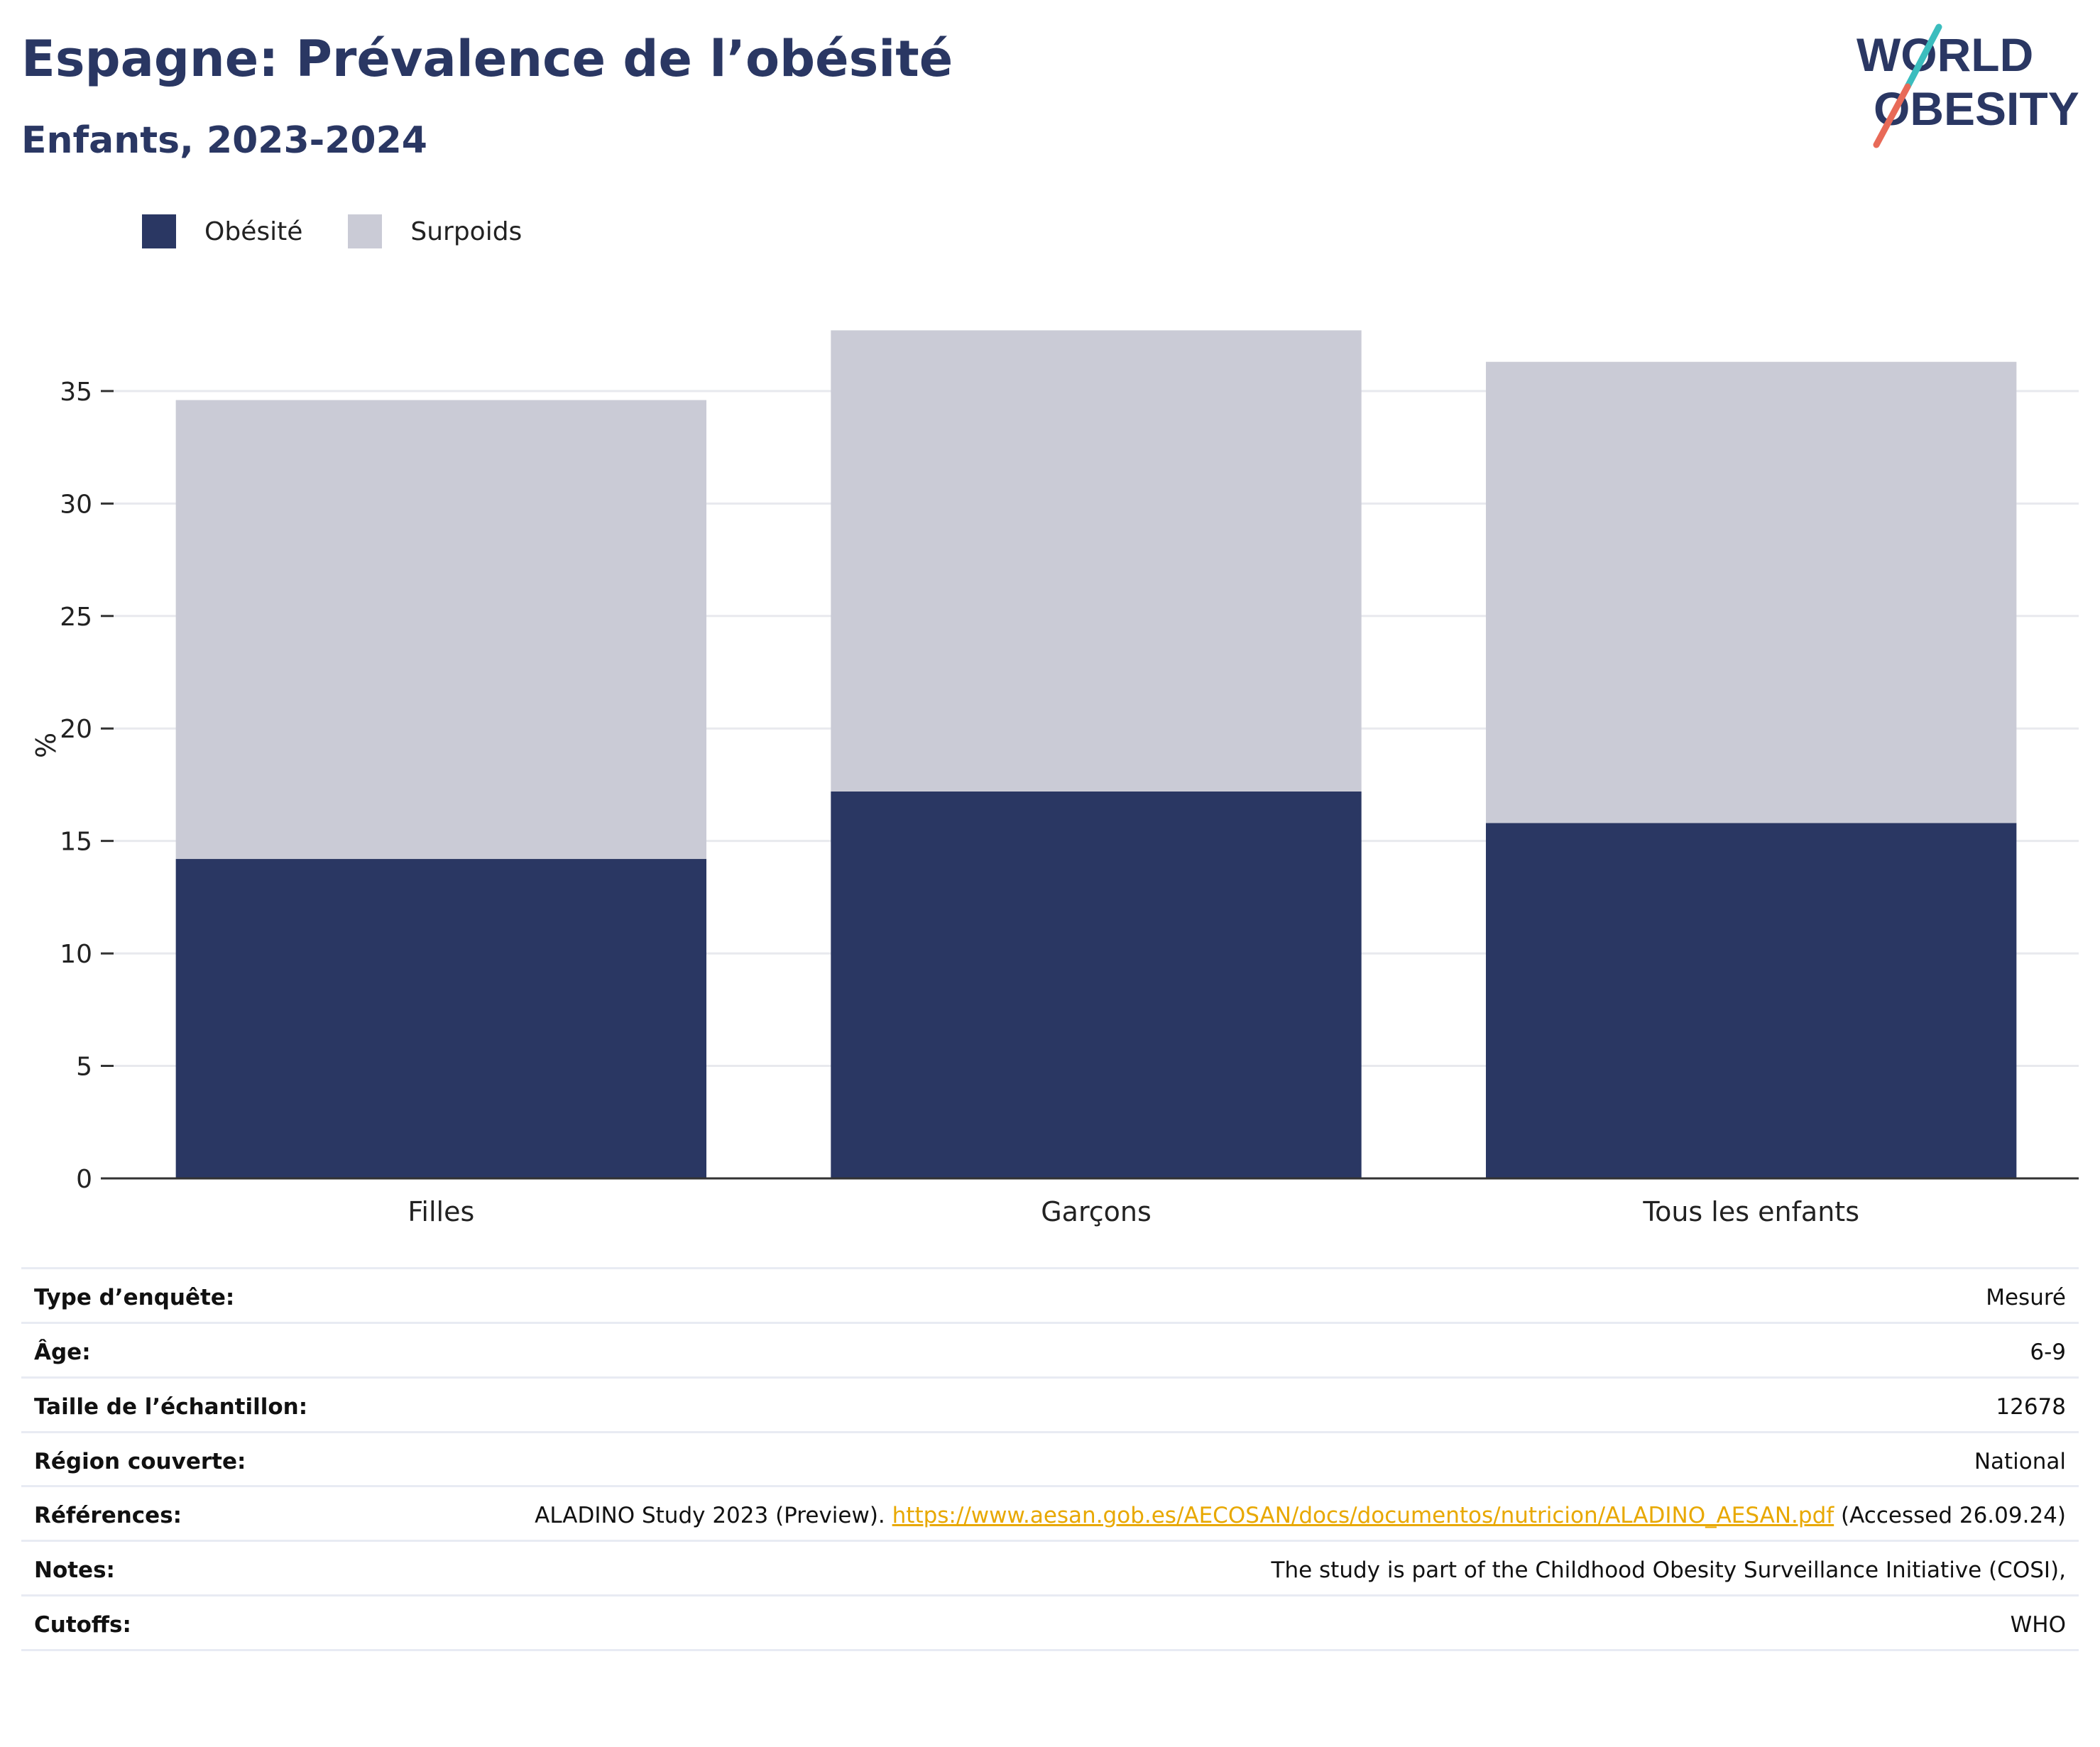 Image resolution: width=2100 pixels, height=1747 pixels. I want to click on y-axis-title: %, so click(46, 745).